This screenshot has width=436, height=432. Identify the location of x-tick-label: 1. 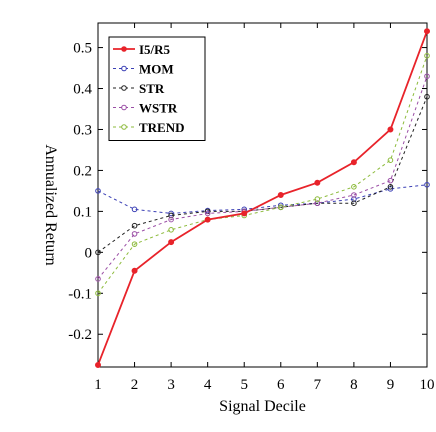
(98, 385).